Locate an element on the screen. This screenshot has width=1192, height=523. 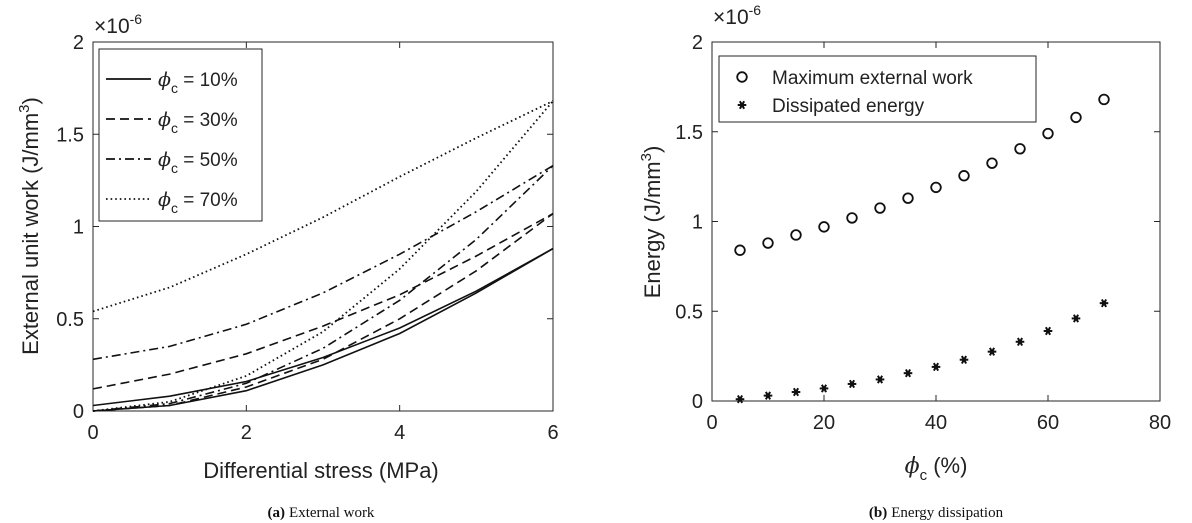
legend-entry: ϕc = 50% is located at coordinates (198, 162).